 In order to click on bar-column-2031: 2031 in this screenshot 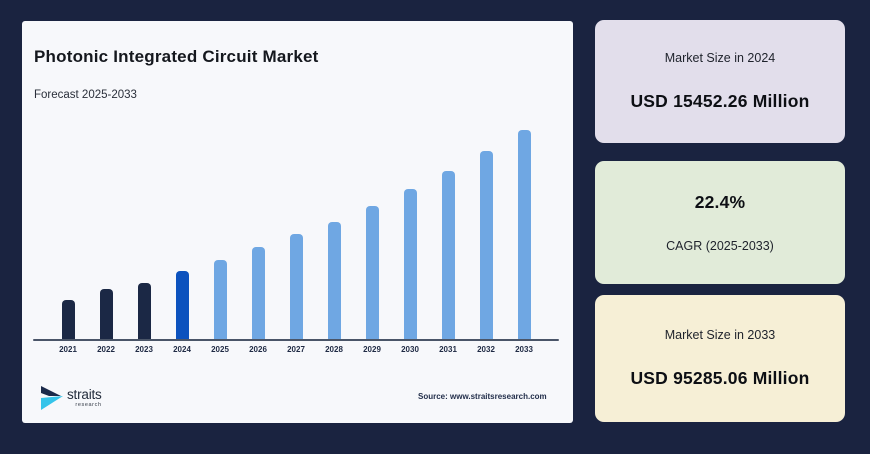, I will do `click(448, 263)`.